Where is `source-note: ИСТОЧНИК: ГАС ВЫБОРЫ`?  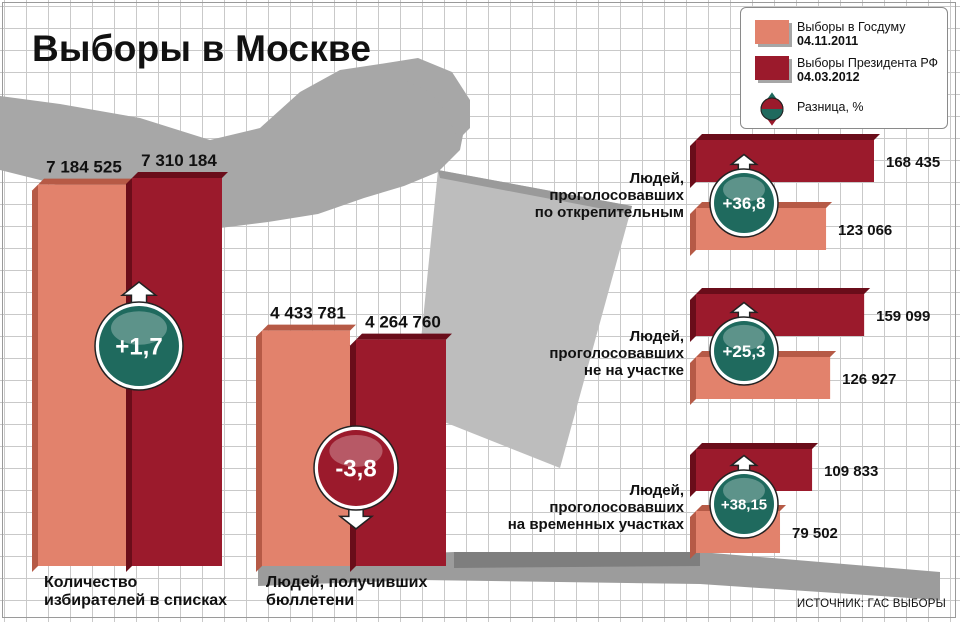
source-note: ИСТОЧНИК: ГАС ВЫБОРЫ is located at coordinates (871, 604).